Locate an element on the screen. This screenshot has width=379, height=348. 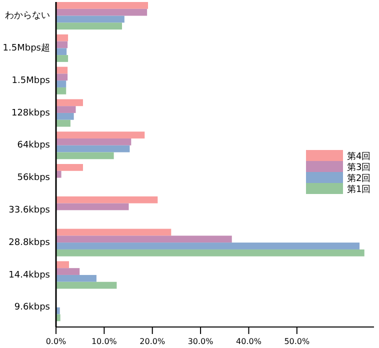
x-tick-label: 30.0% is located at coordinates (201, 341).